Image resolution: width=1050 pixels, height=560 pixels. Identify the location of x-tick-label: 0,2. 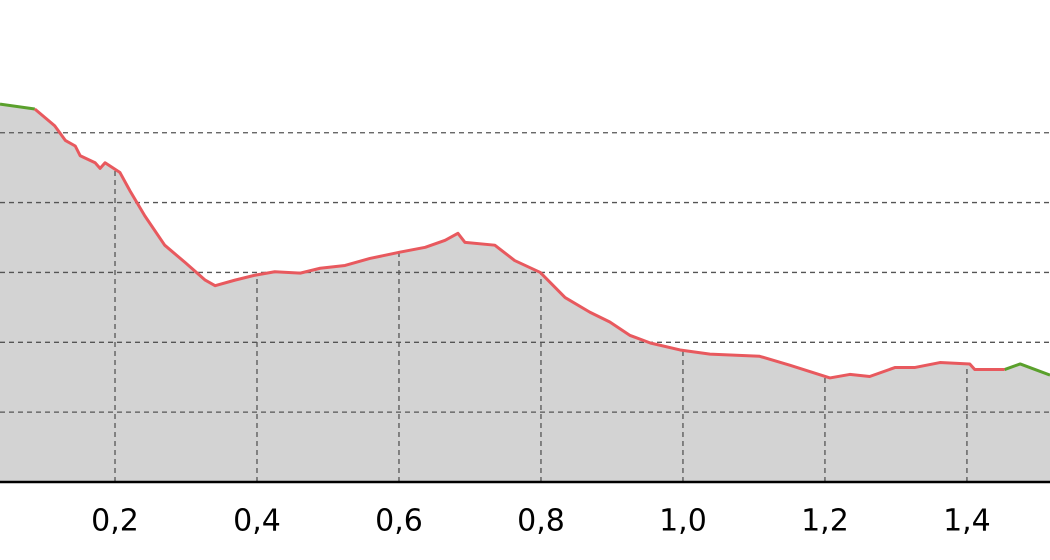
(115, 521).